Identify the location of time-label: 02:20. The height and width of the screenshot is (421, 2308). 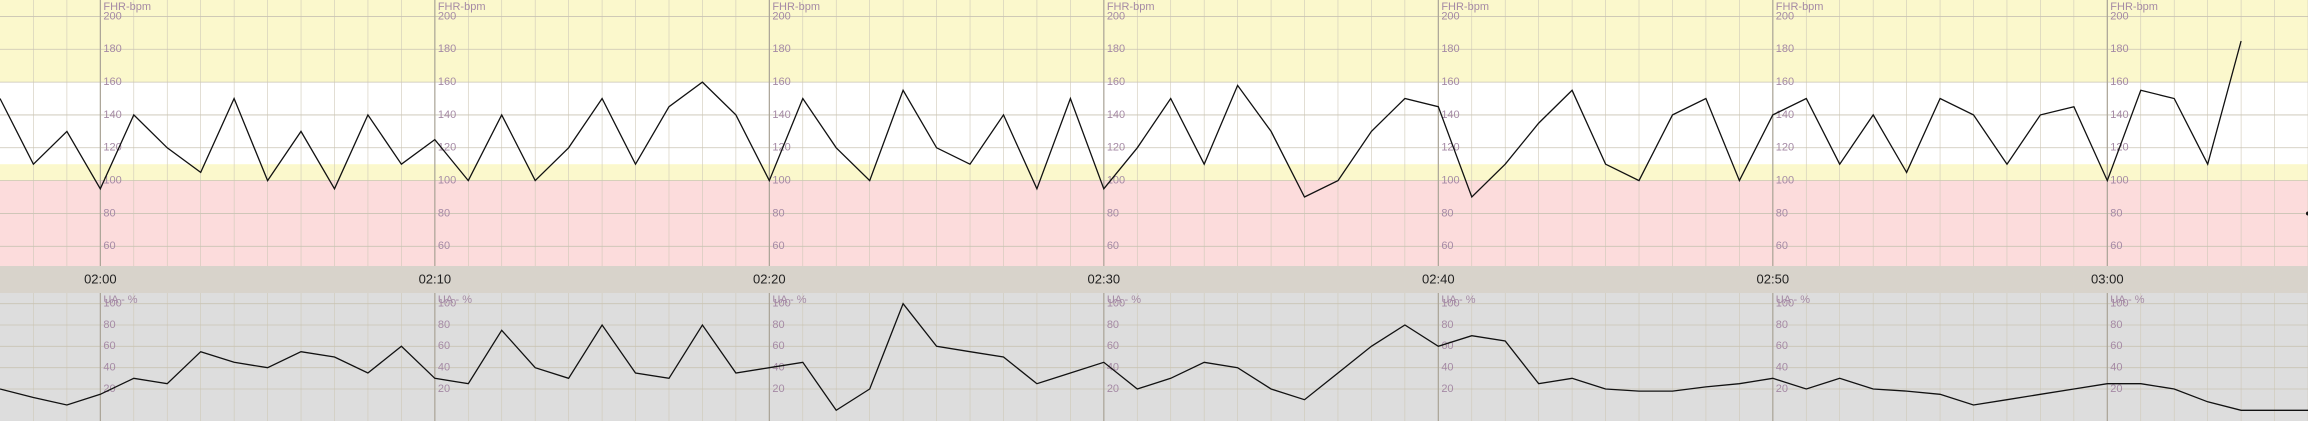
(769, 278).